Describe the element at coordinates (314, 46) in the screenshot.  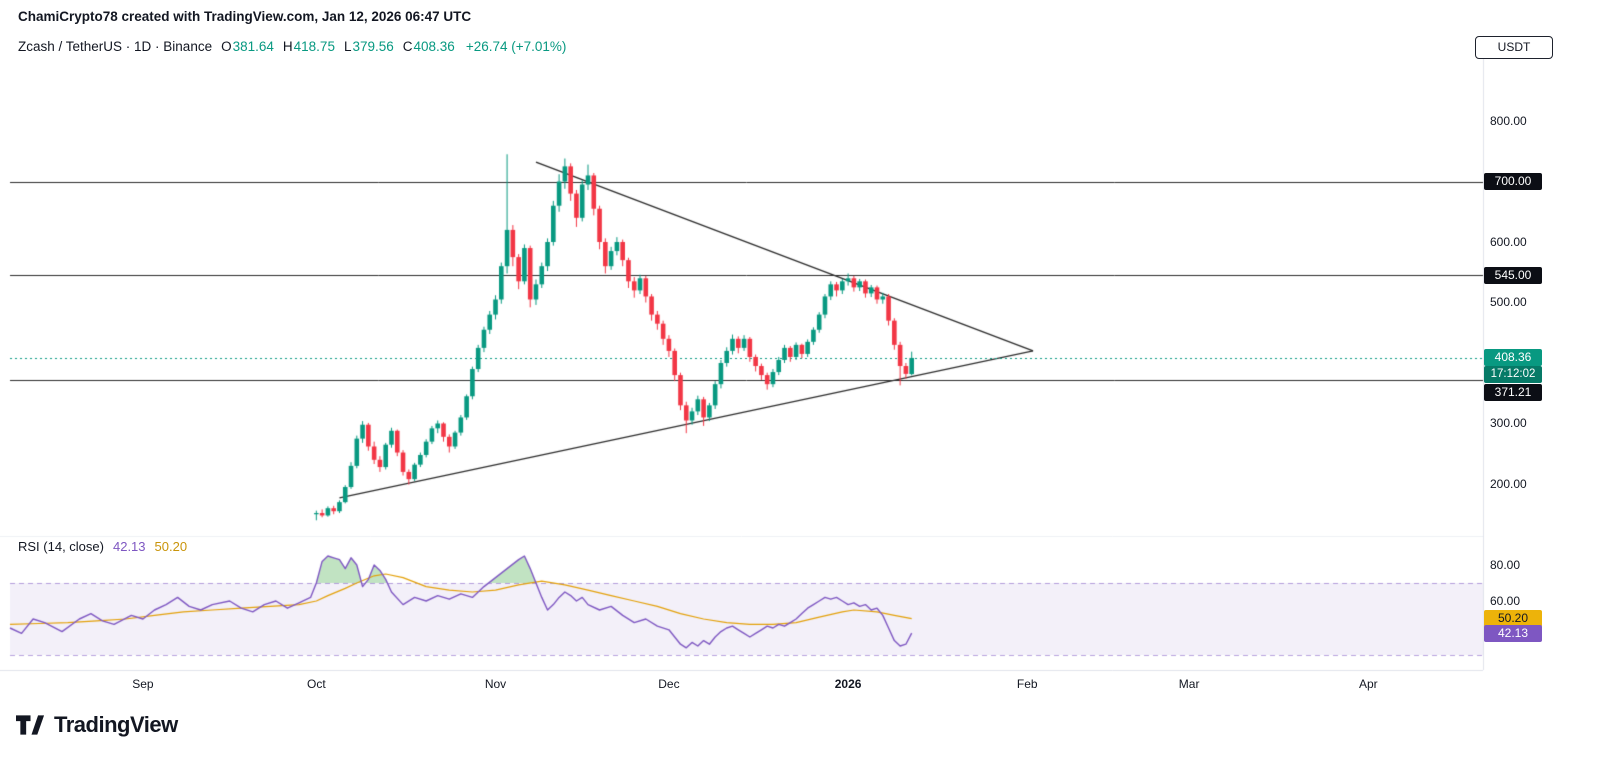
I see `ohlc-high-value: 418.75` at that location.